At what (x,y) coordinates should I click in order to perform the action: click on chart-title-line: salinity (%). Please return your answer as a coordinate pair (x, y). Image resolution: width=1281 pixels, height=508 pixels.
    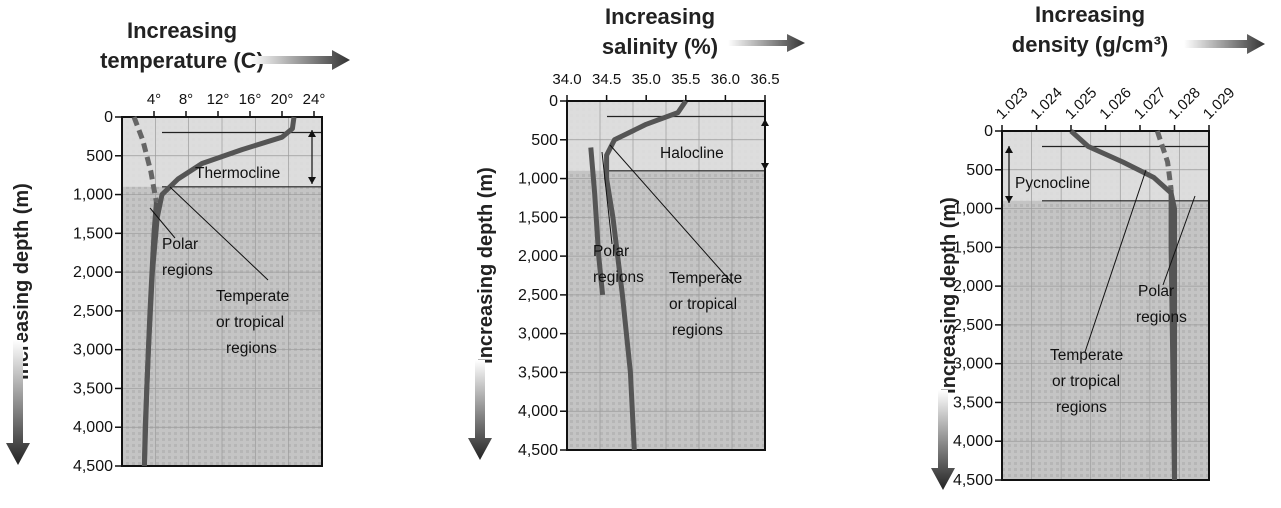
    Looking at the image, I should click on (660, 46).